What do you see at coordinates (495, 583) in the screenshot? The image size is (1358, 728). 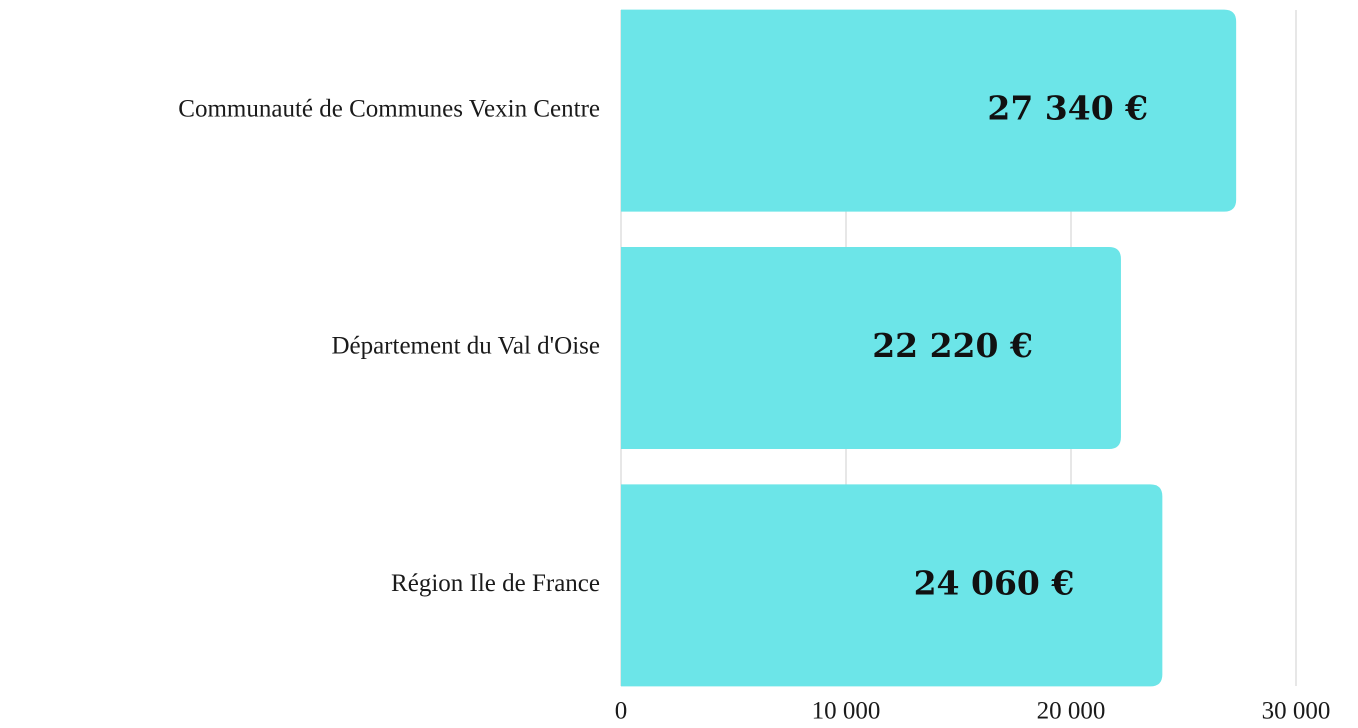 I see `y-tick-label: Région Ile de France` at bounding box center [495, 583].